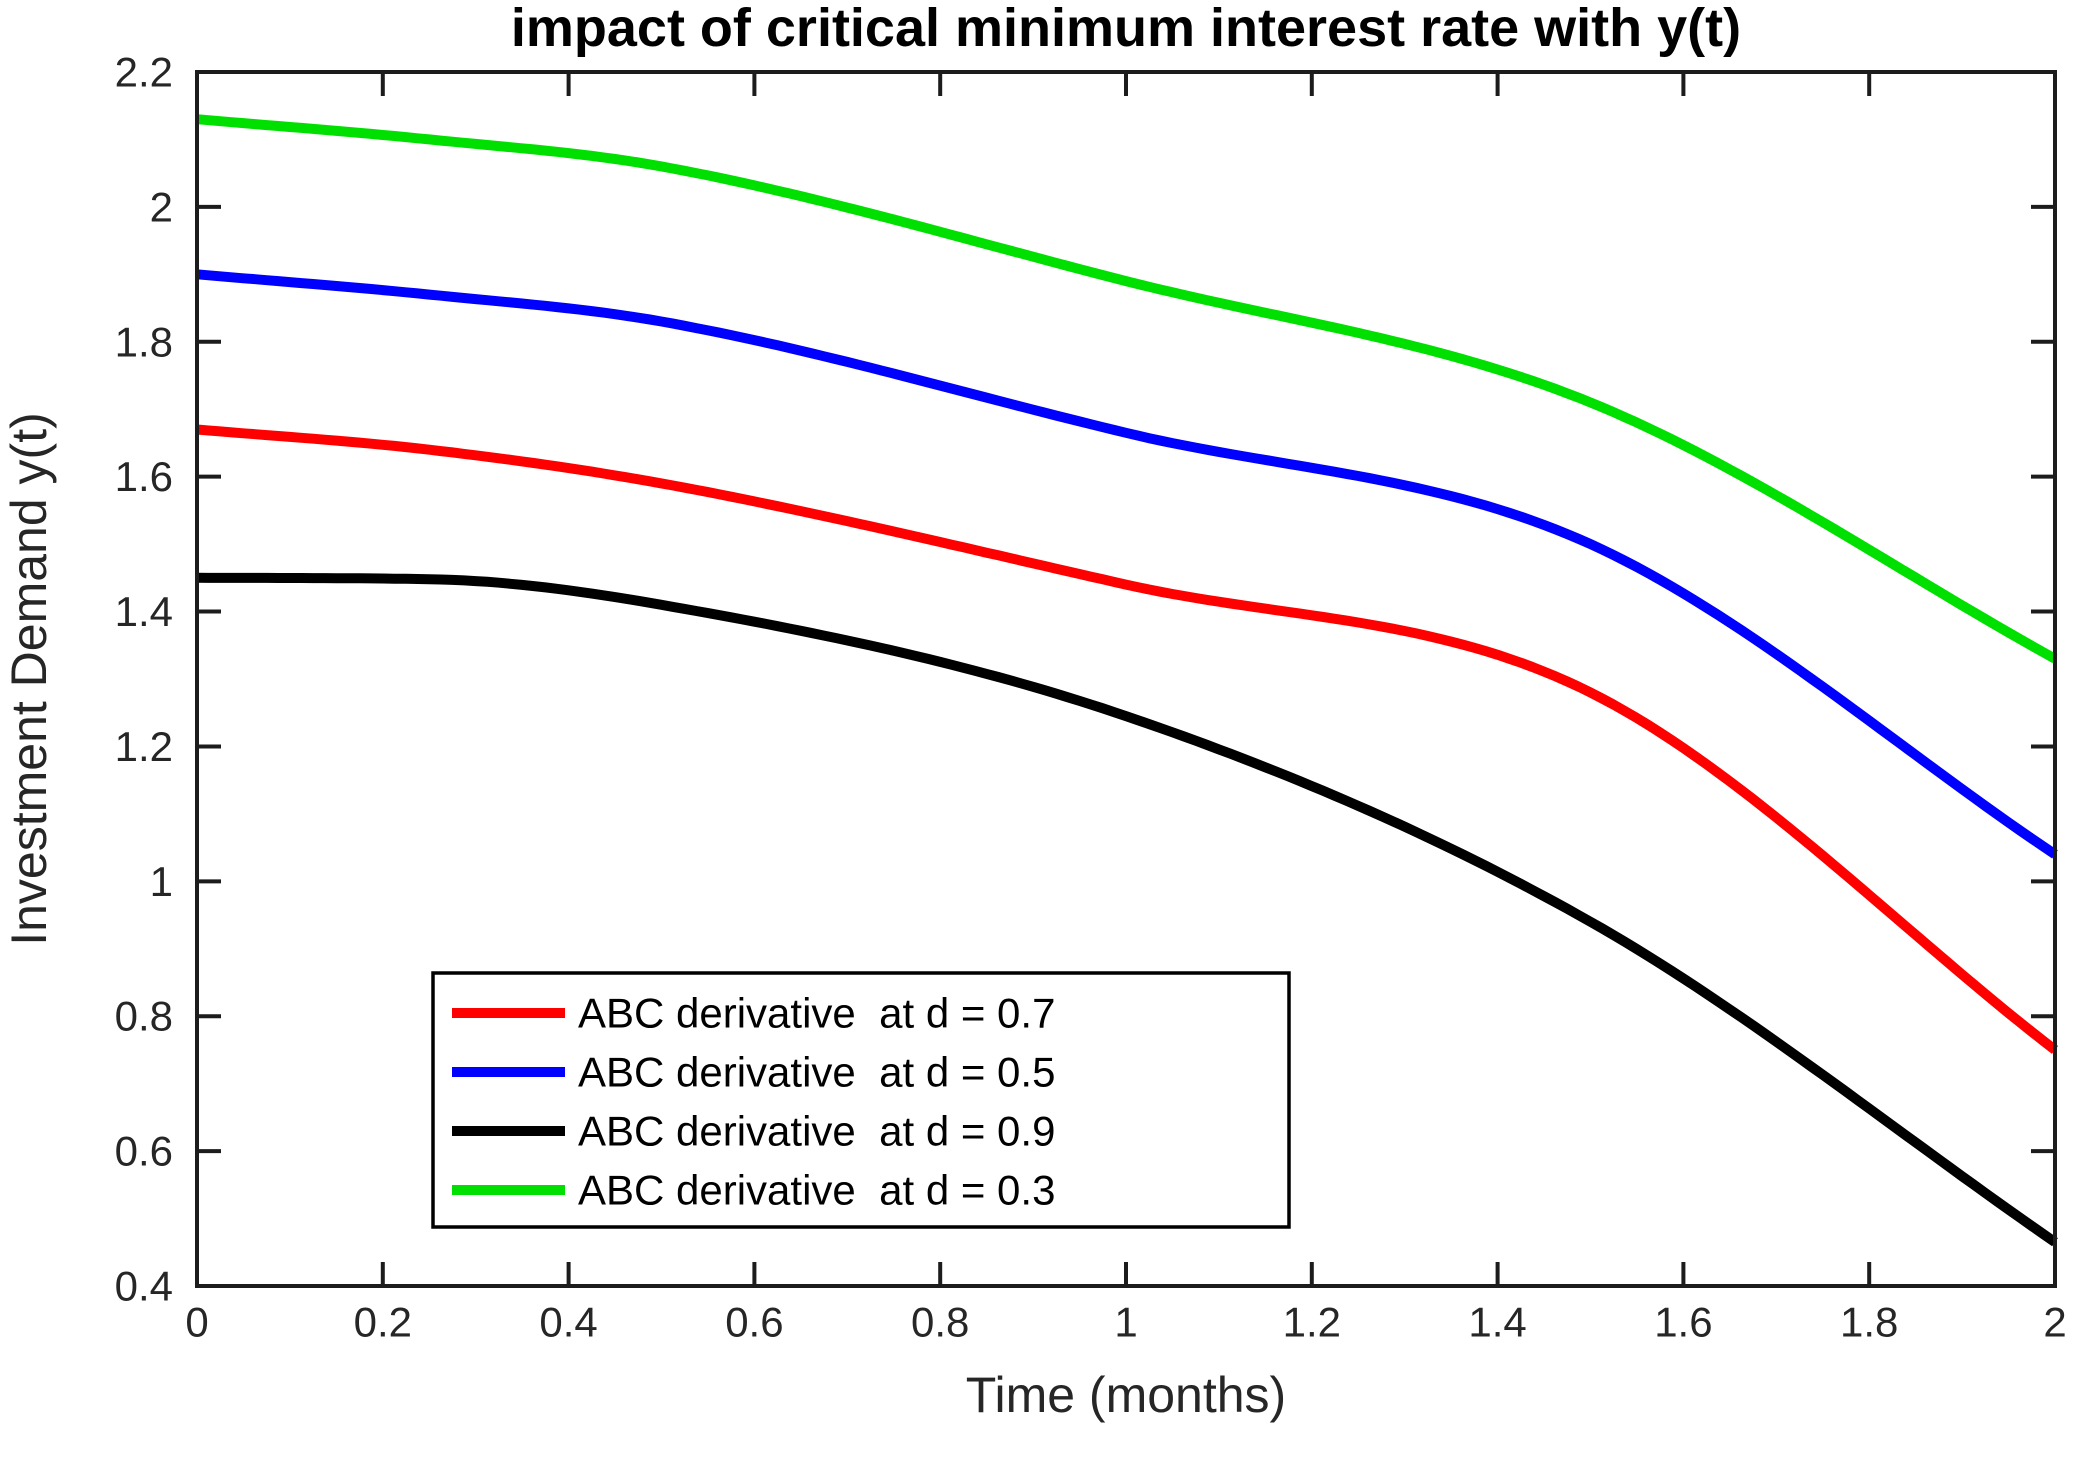  I want to click on x-tick-label: 2, so click(2054, 1321).